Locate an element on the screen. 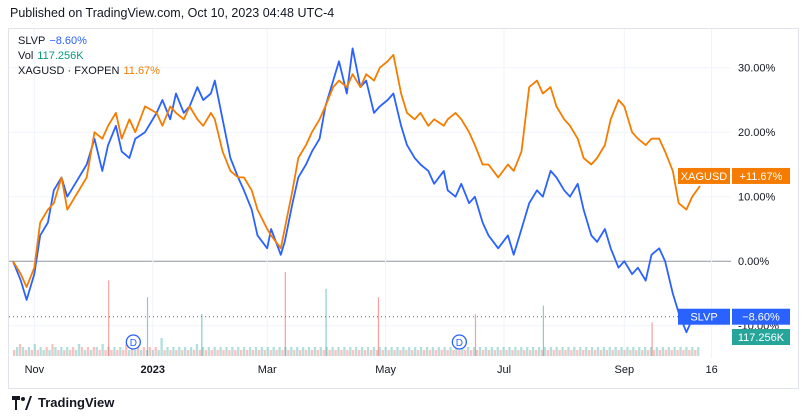 This screenshot has height=419, width=806. tradingview-footer: TradingView is located at coordinates (63, 402).